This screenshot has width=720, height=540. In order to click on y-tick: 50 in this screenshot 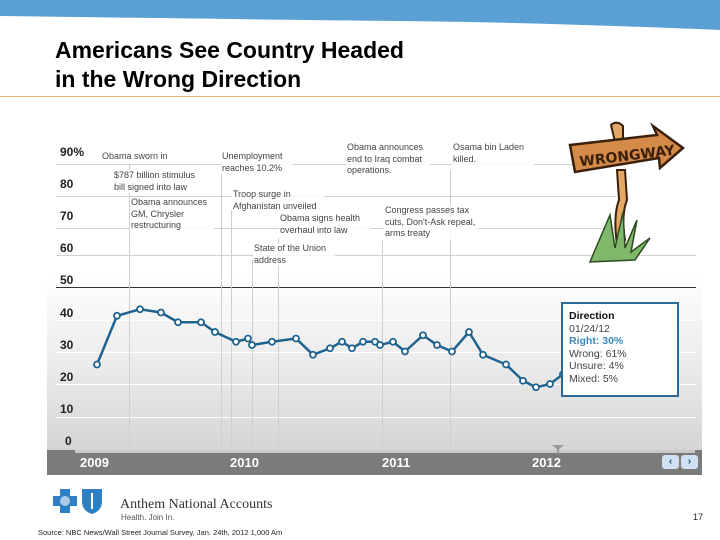, I will do `click(67, 280)`.